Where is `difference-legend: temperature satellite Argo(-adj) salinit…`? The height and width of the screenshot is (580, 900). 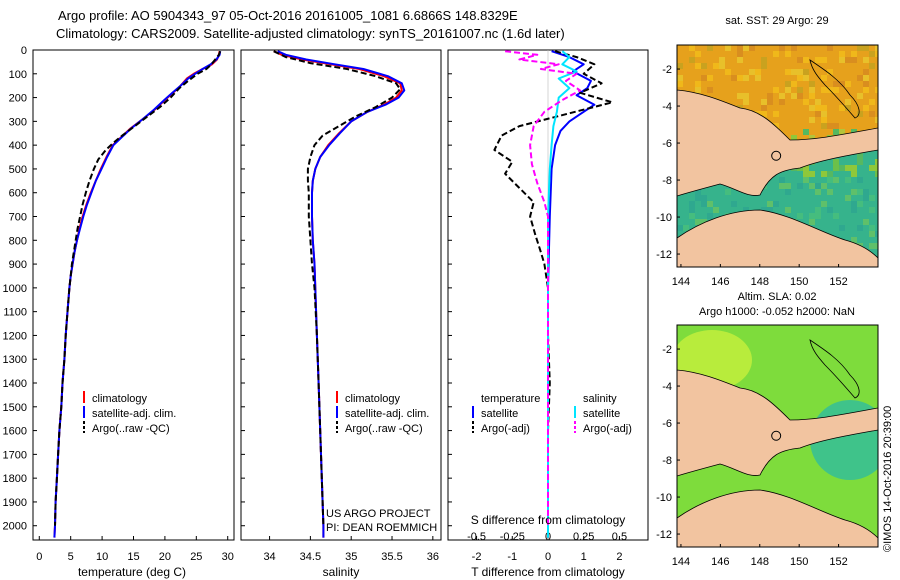
difference-legend: temperature satellite Argo(-adj) salinit… is located at coordinates (552, 414).